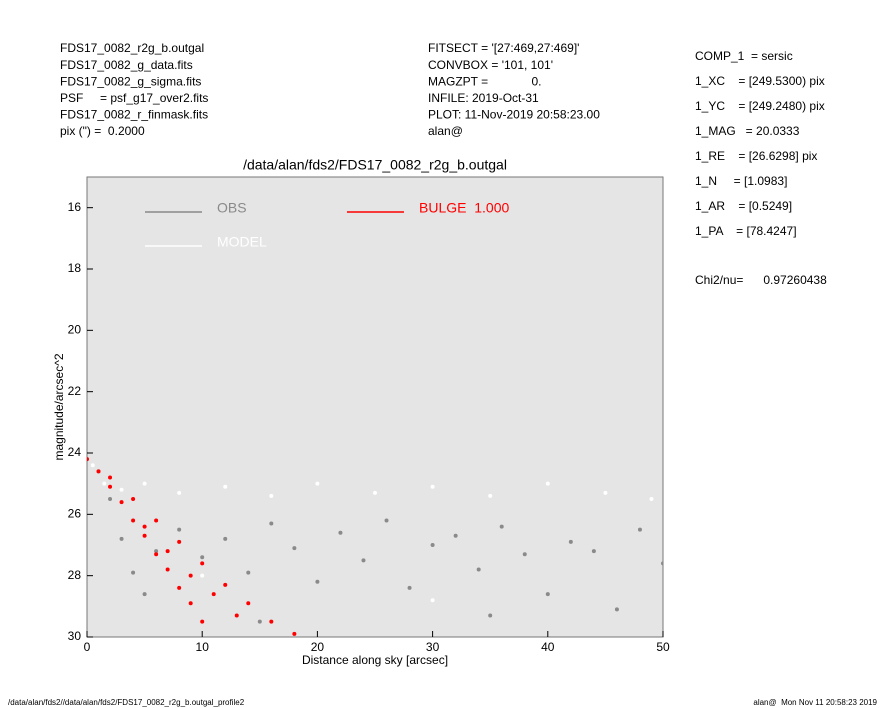  I want to click on x-tick-label: 40, so click(548, 647).